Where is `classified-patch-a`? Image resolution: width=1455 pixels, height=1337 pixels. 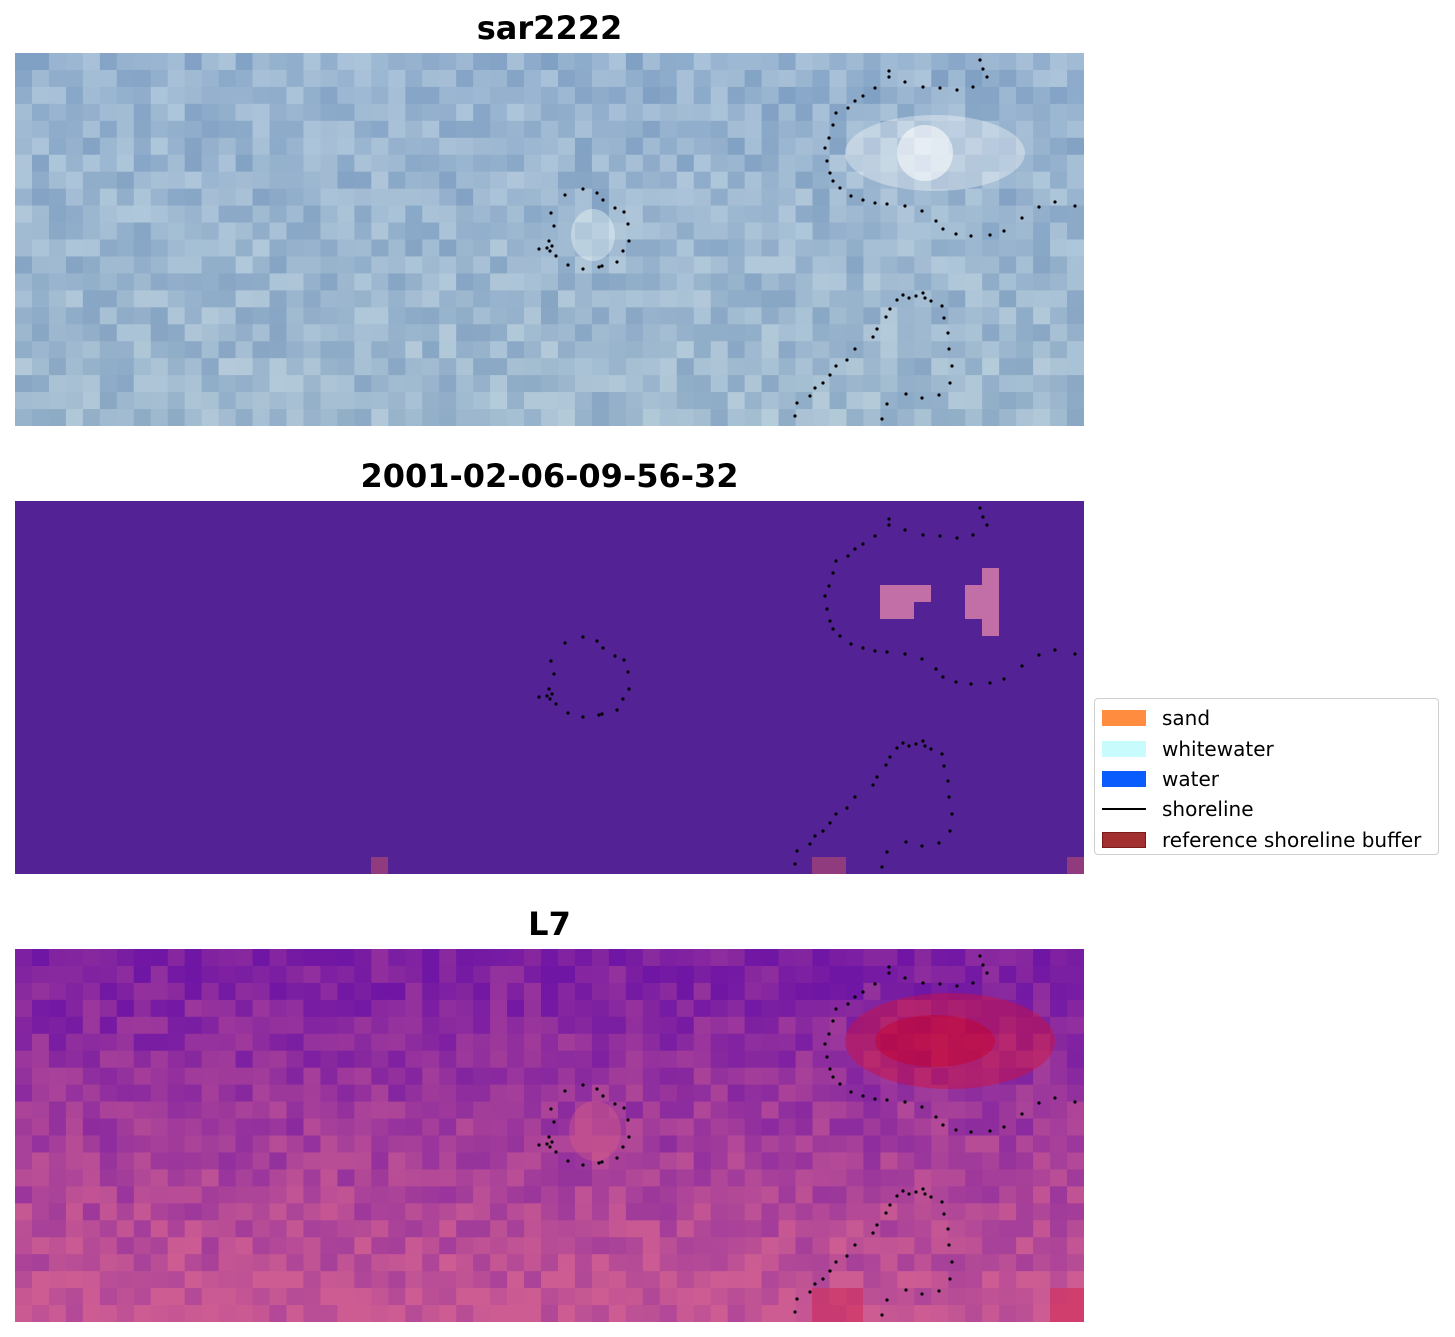 classified-patch-a is located at coordinates (905, 602).